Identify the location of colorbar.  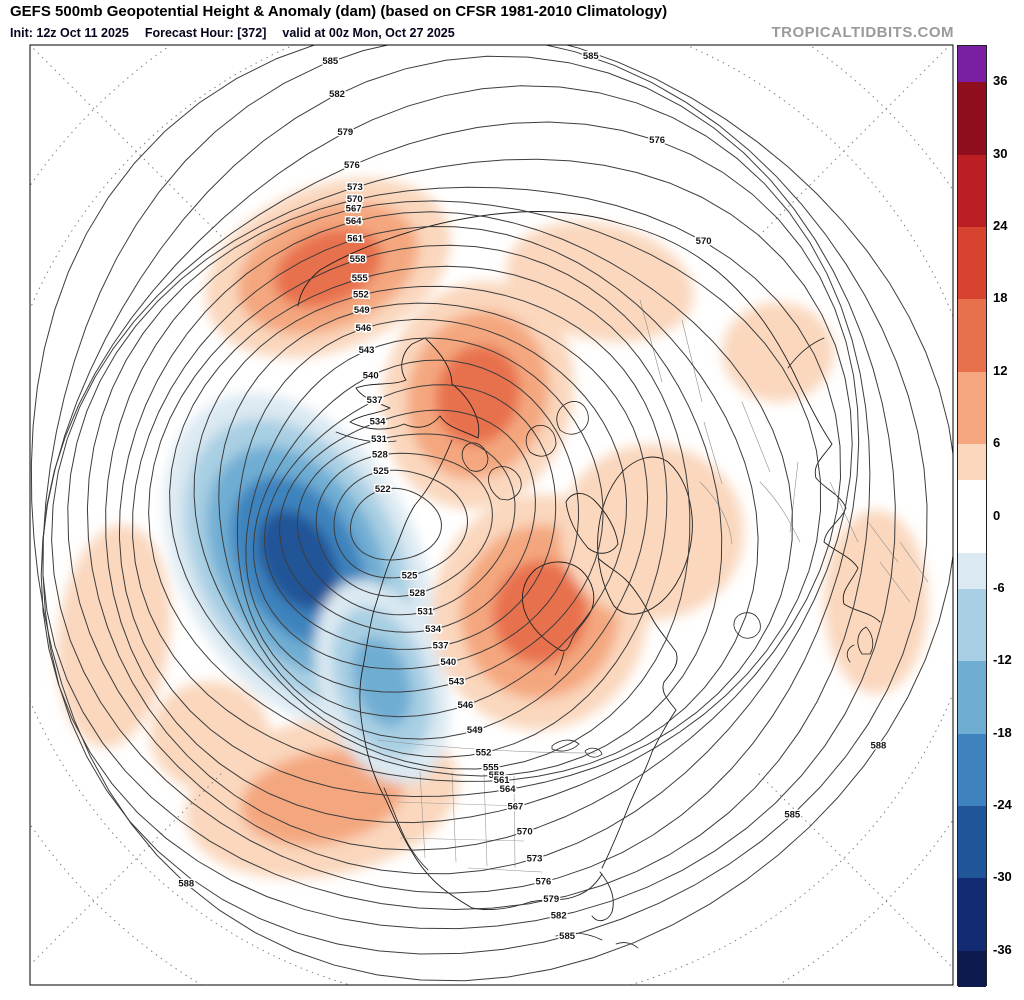
(972, 516).